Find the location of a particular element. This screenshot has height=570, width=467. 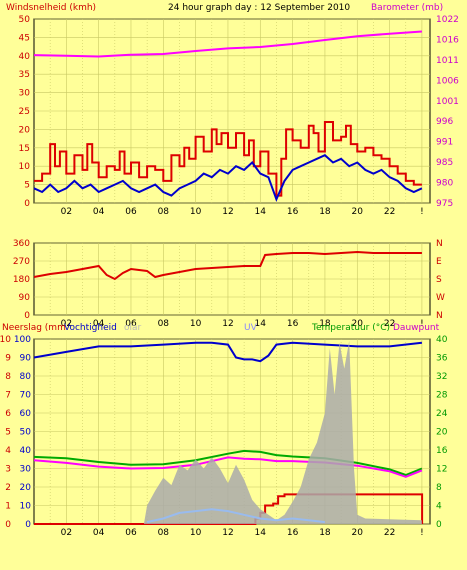

solar-legend-label: olar is located at coordinates (133, 328).